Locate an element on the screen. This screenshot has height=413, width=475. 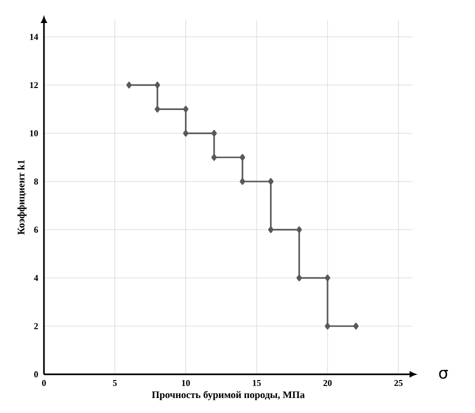
text: σ is located at coordinates (443, 374).